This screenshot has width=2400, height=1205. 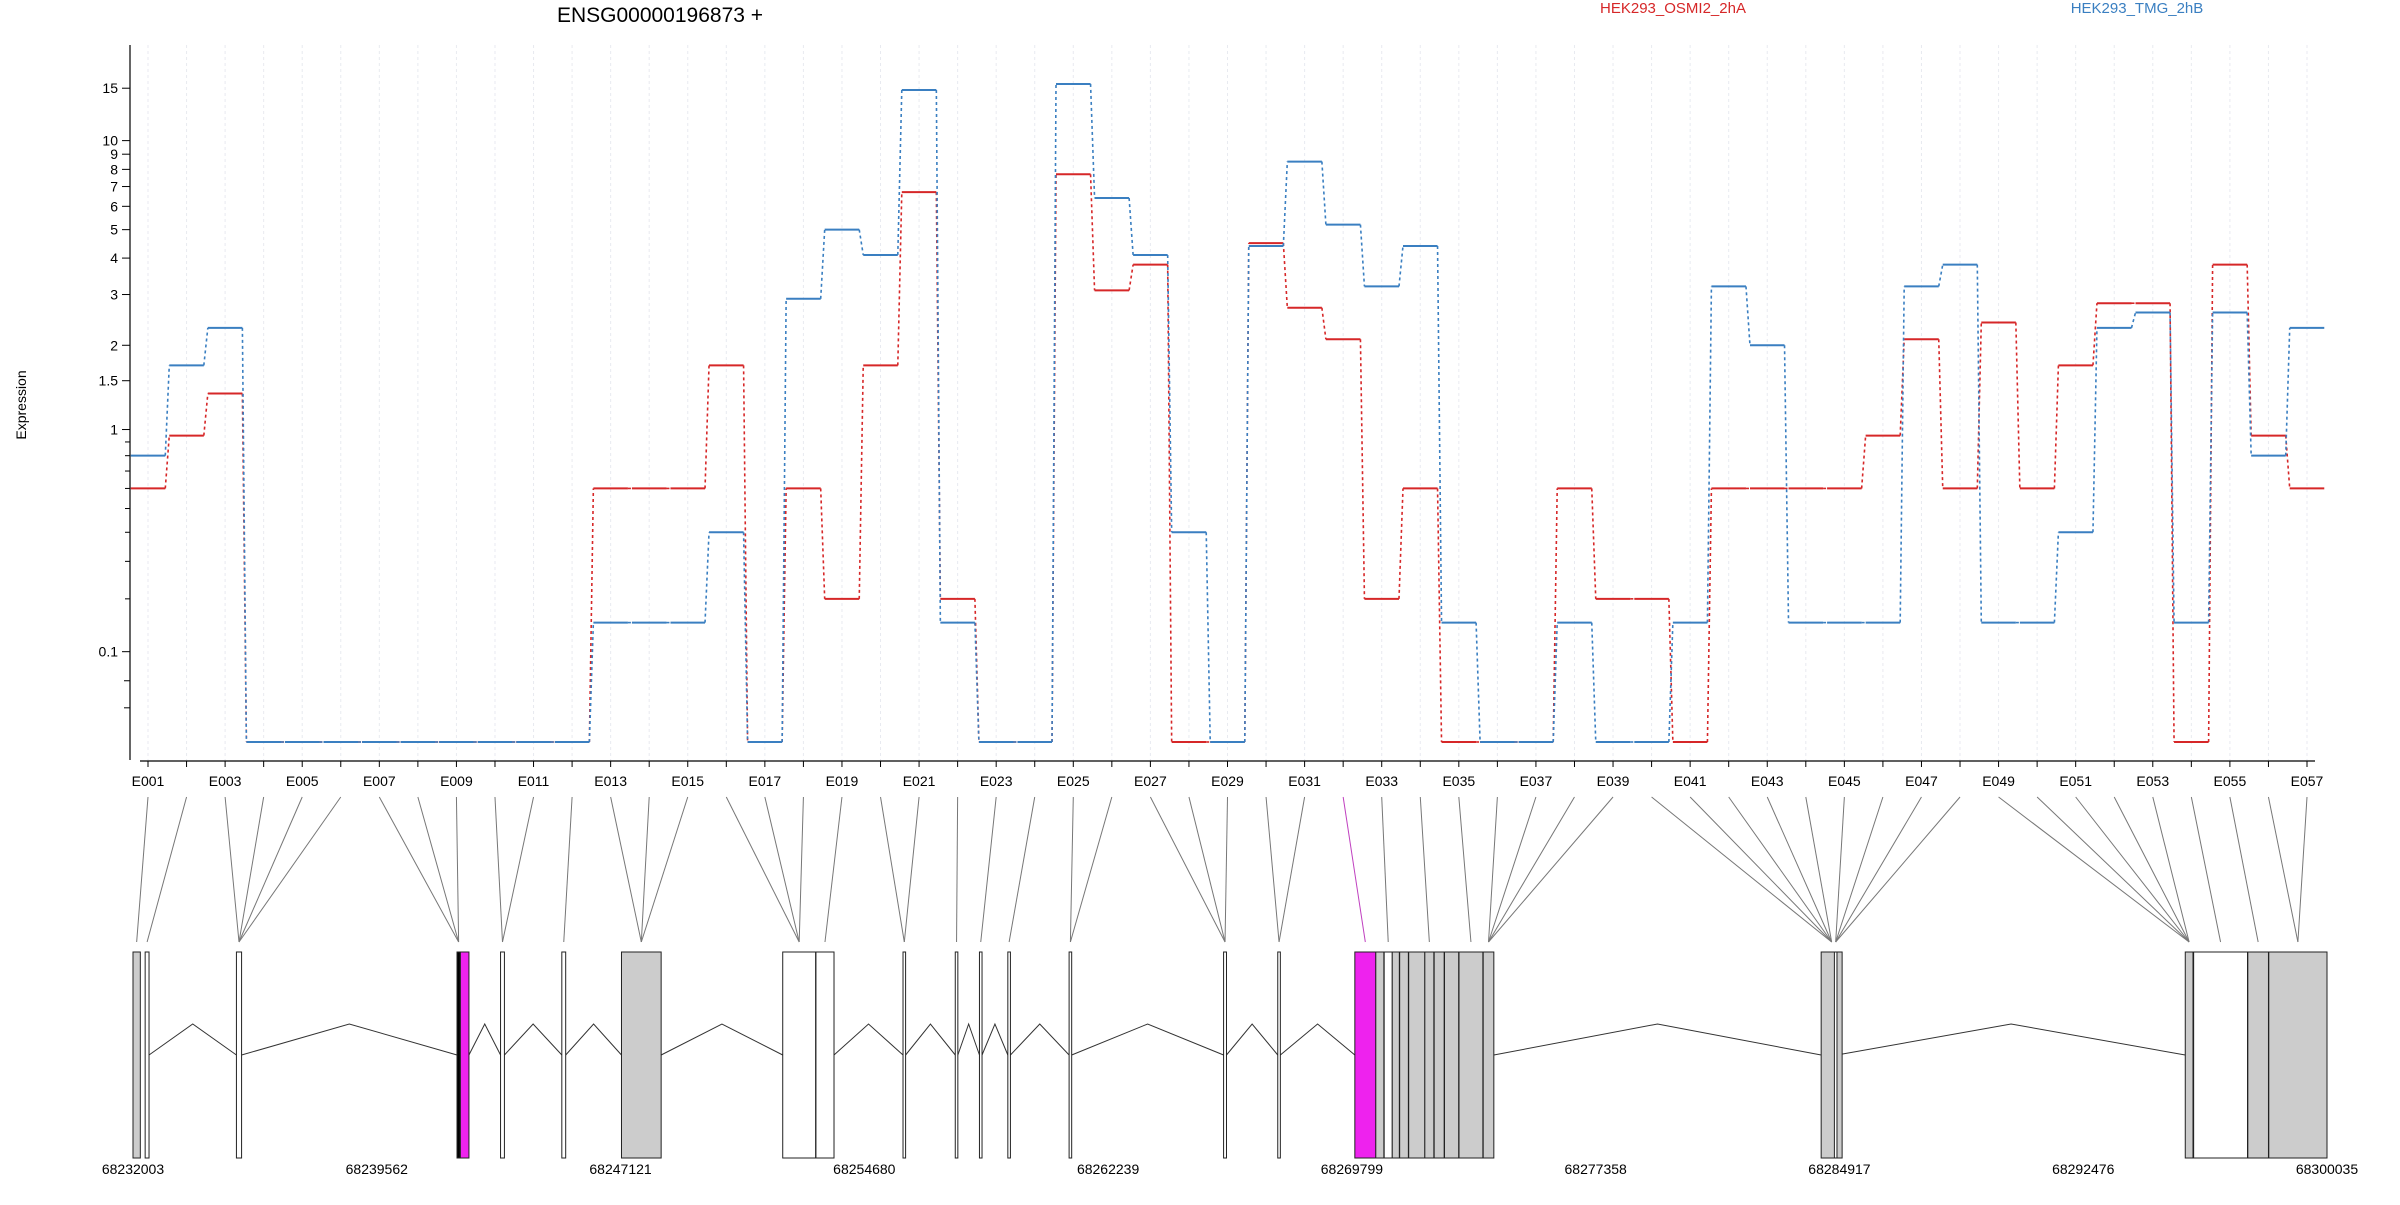 I want to click on y-tick-label: 0.1, so click(x=109, y=652).